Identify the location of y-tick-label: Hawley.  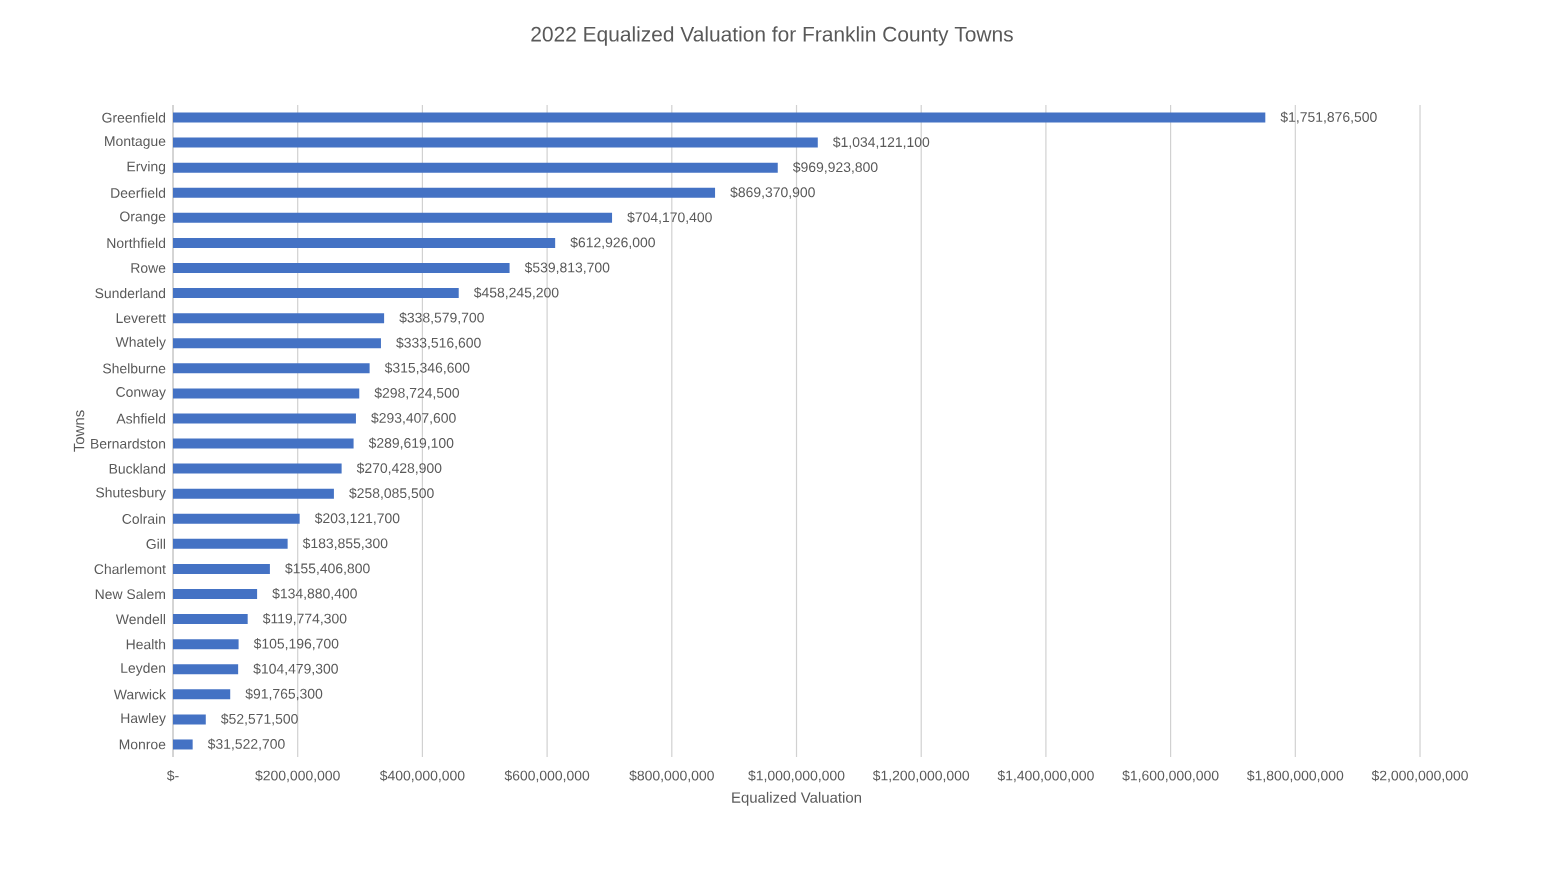
(143, 719).